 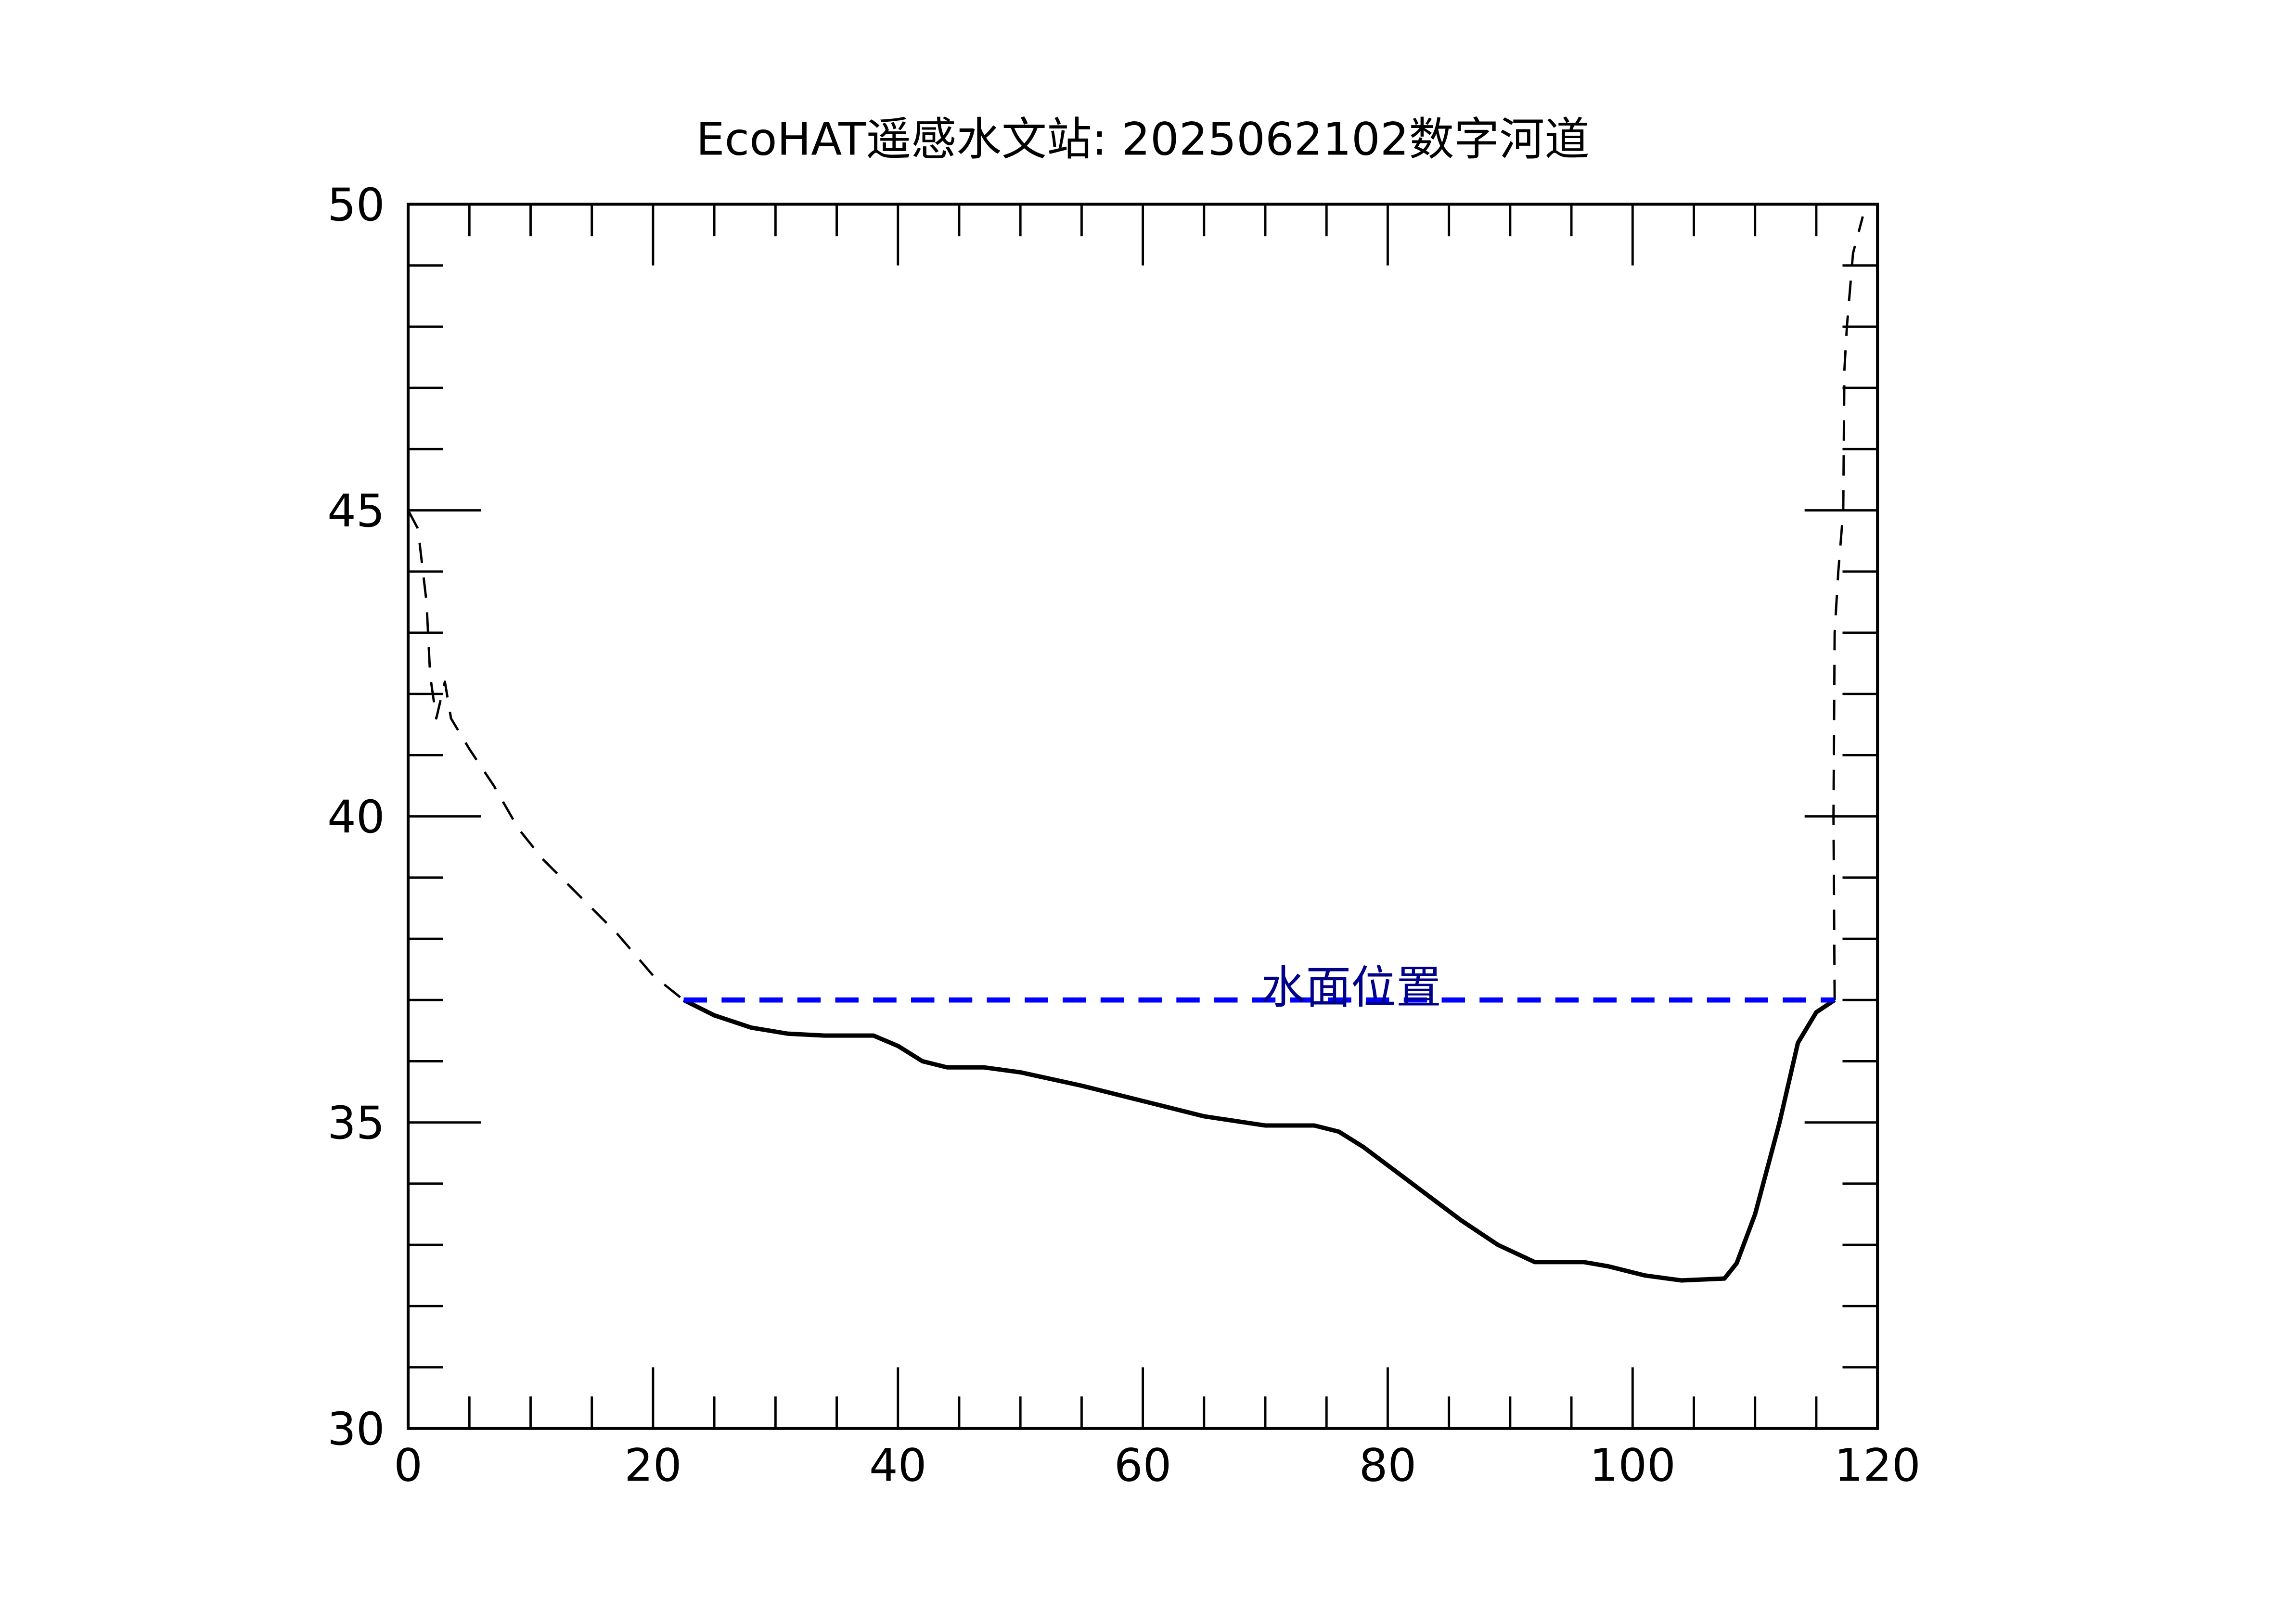 I want to click on x-tick-label: 100, so click(x=1633, y=1466).